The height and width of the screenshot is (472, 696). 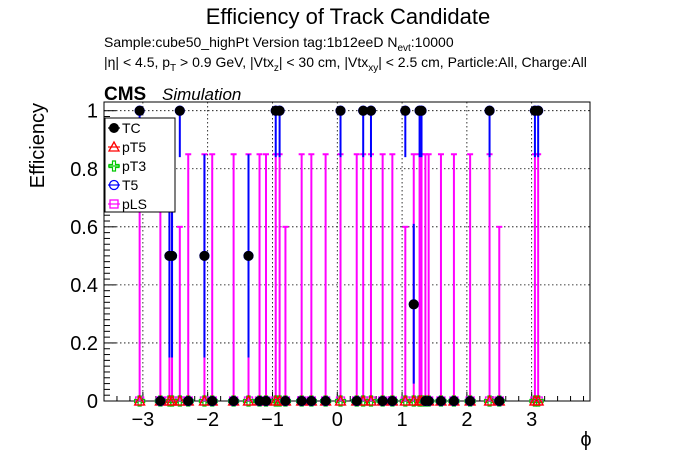 What do you see at coordinates (92, 402) in the screenshot?
I see `y-tick-label: 0` at bounding box center [92, 402].